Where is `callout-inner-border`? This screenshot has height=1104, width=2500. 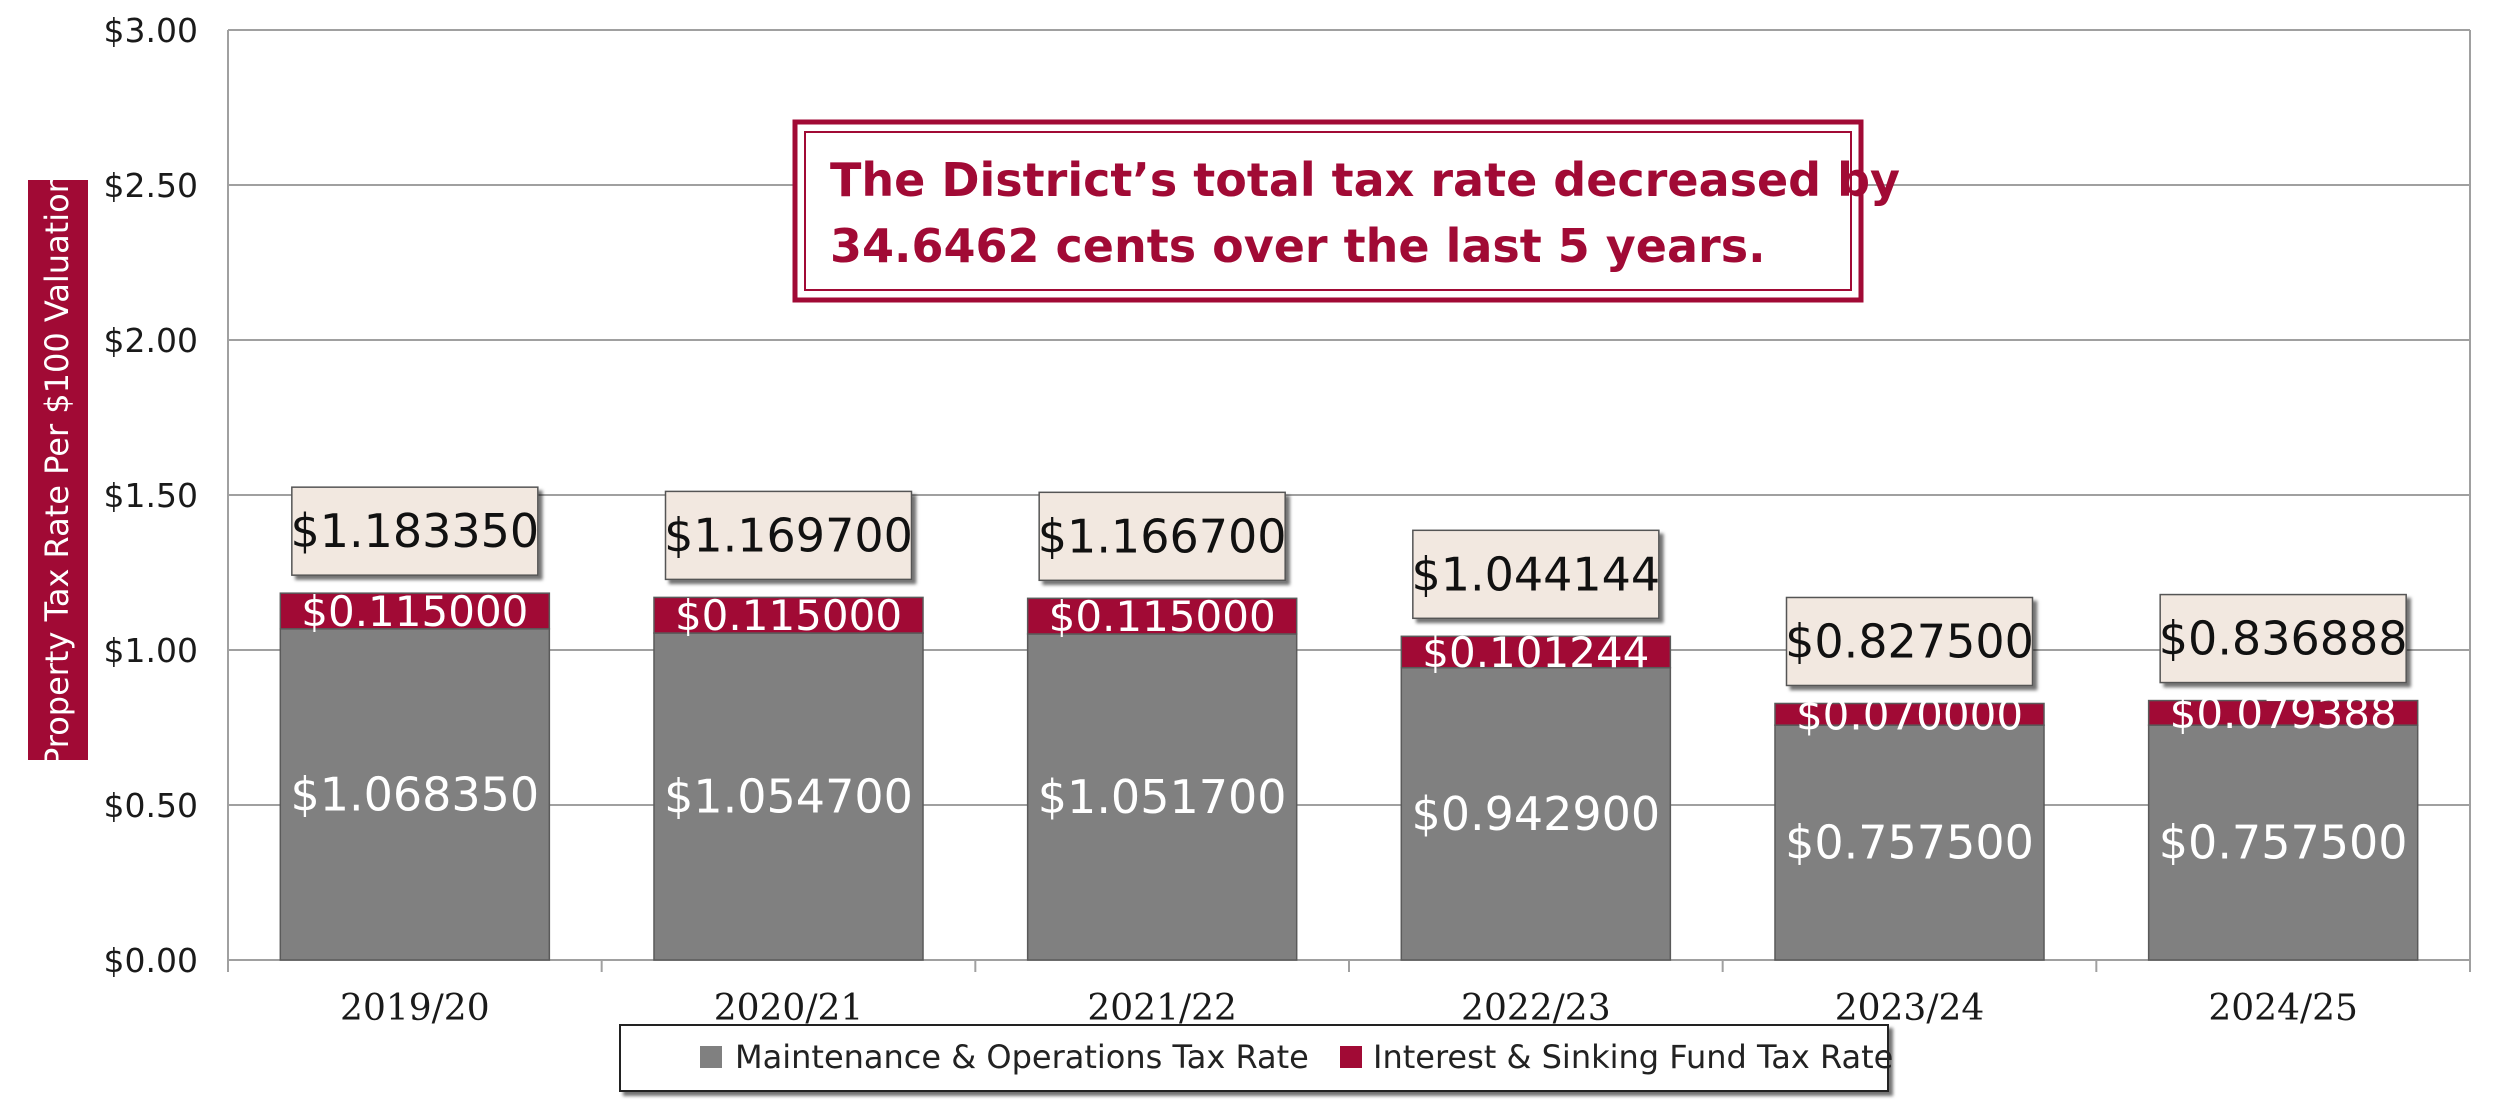 callout-inner-border is located at coordinates (1328, 211).